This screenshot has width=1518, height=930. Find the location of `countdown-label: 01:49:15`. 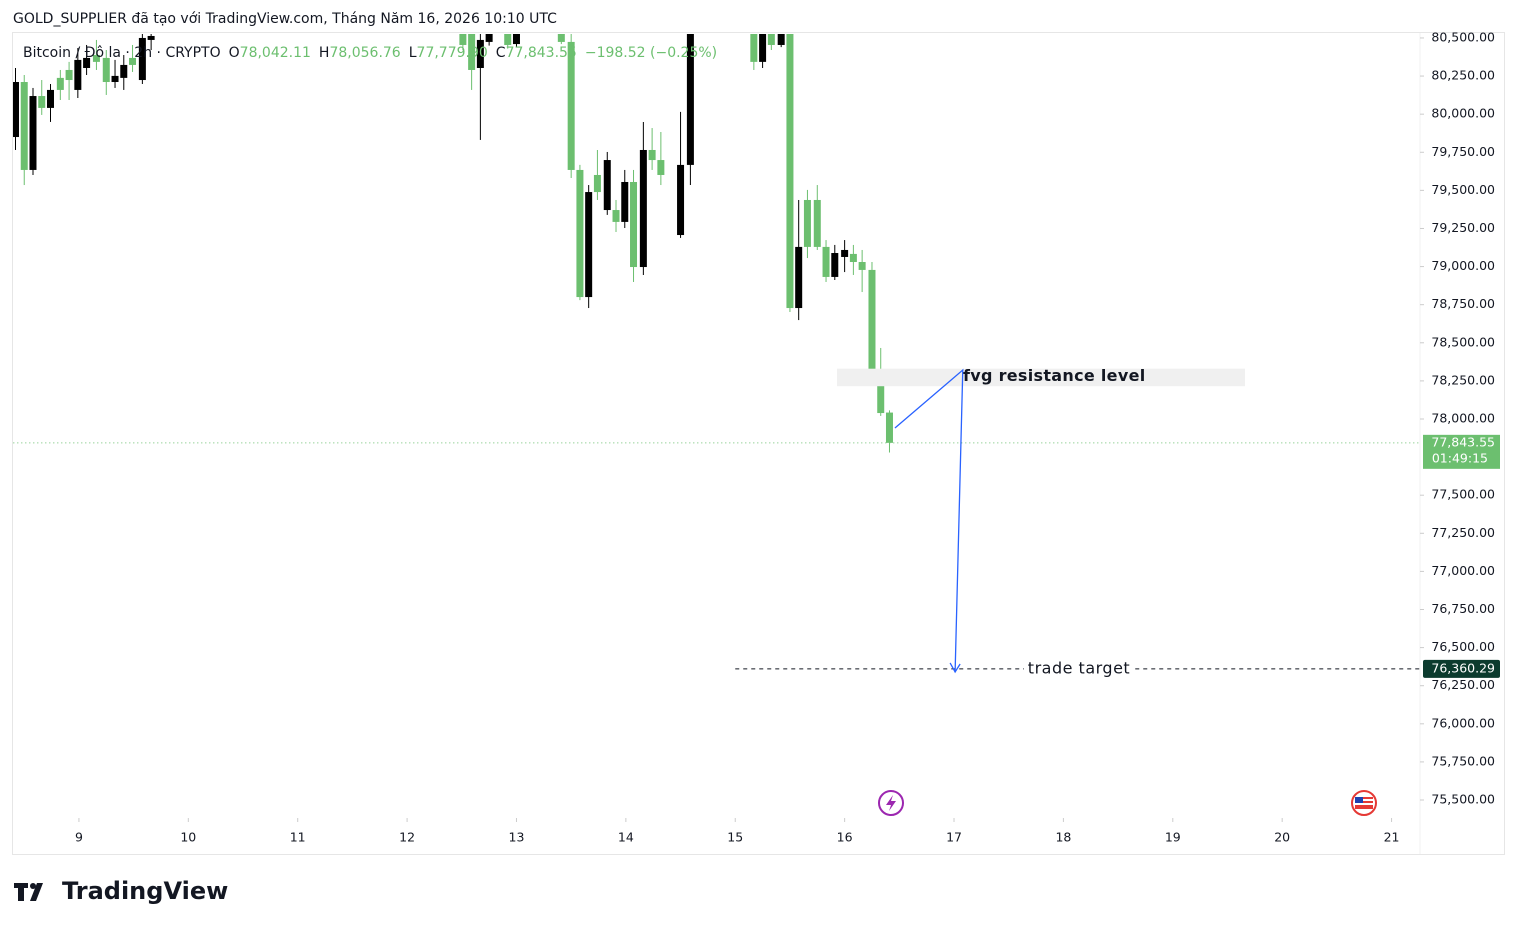

countdown-label: 01:49:15 is located at coordinates (1460, 457).